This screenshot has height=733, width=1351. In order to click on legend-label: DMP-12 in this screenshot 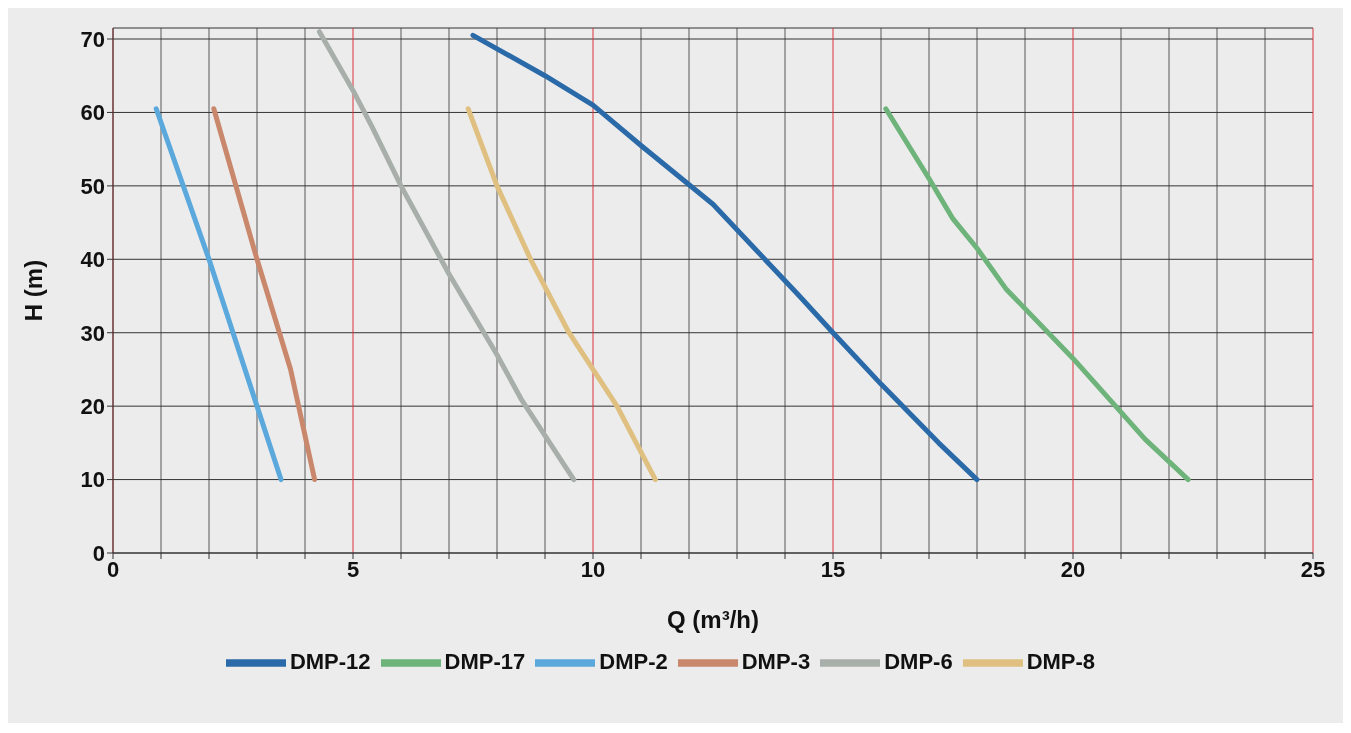, I will do `click(330, 661)`.